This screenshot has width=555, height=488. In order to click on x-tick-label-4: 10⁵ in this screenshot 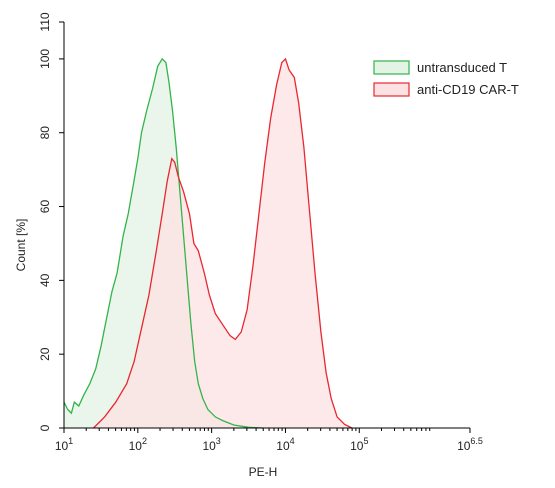, I will do `click(359, 444)`.